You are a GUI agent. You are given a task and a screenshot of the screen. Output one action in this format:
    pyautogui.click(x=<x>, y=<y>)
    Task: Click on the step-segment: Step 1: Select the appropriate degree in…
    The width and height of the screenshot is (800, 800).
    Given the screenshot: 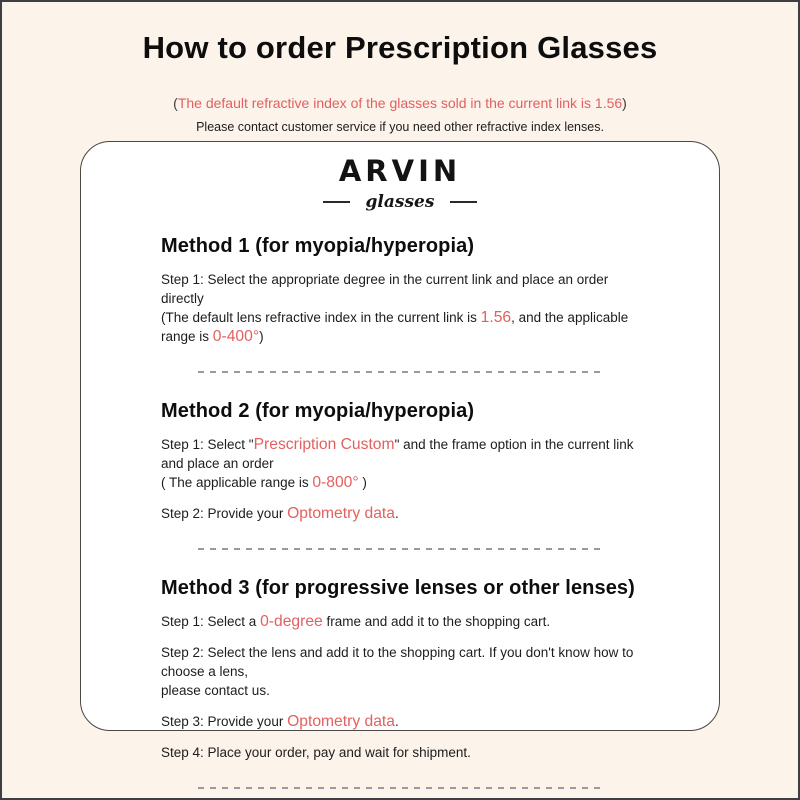 What is the action you would take?
    pyautogui.click(x=385, y=289)
    